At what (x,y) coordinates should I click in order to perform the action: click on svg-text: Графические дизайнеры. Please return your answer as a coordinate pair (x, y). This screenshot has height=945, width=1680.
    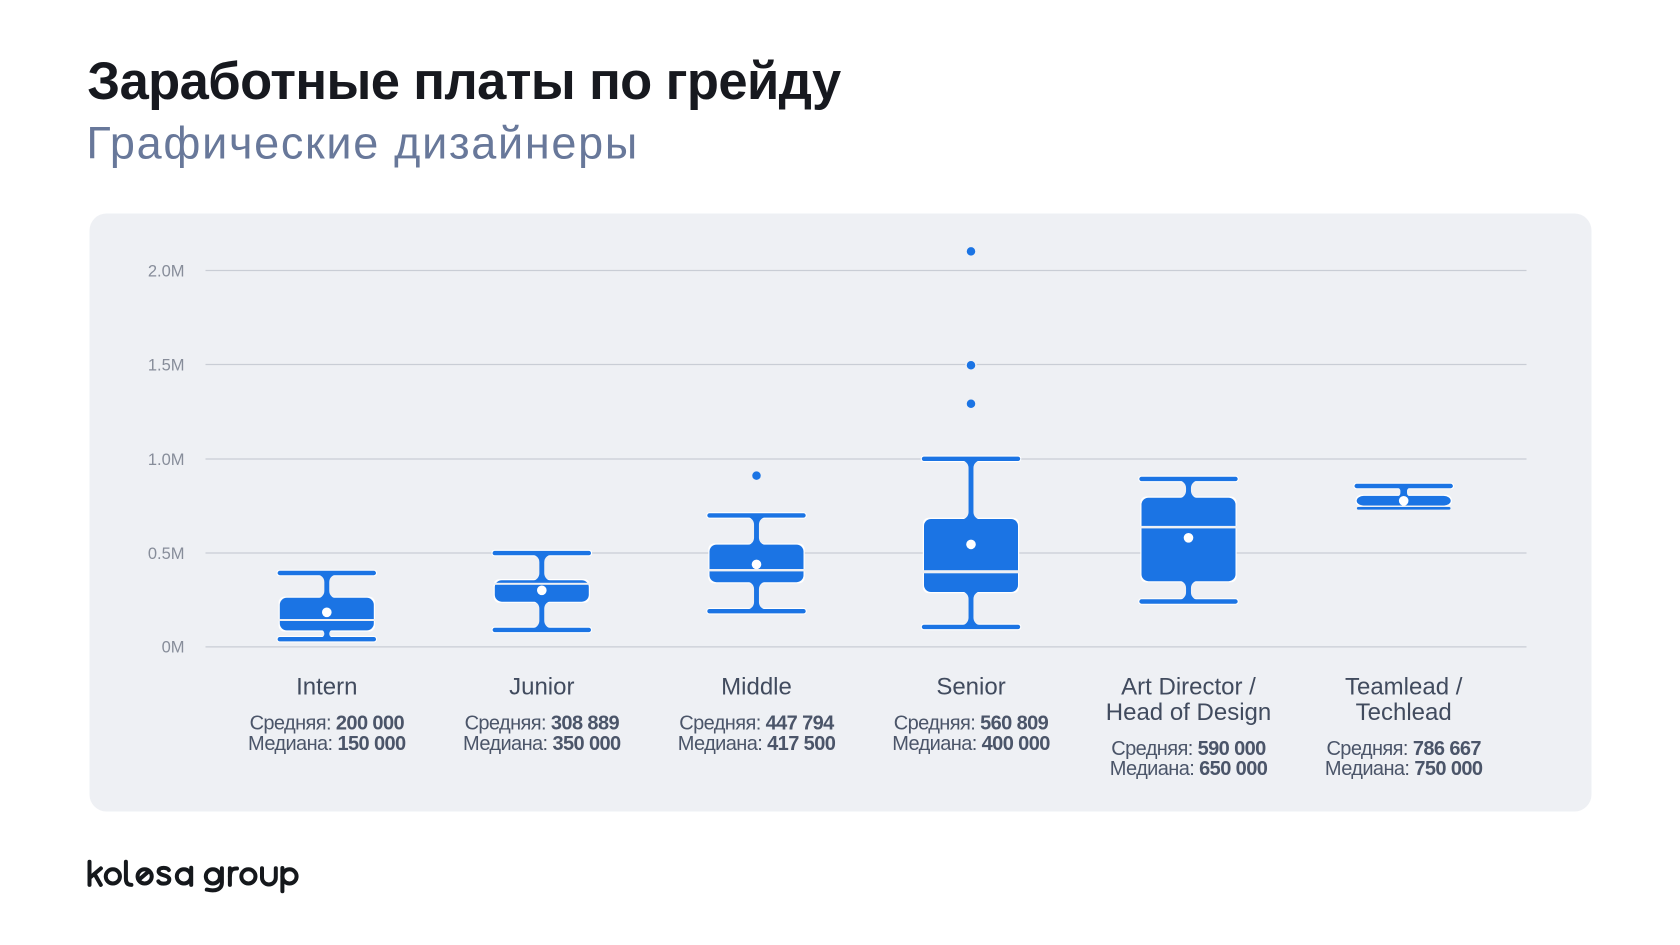
    Looking at the image, I should click on (362, 143).